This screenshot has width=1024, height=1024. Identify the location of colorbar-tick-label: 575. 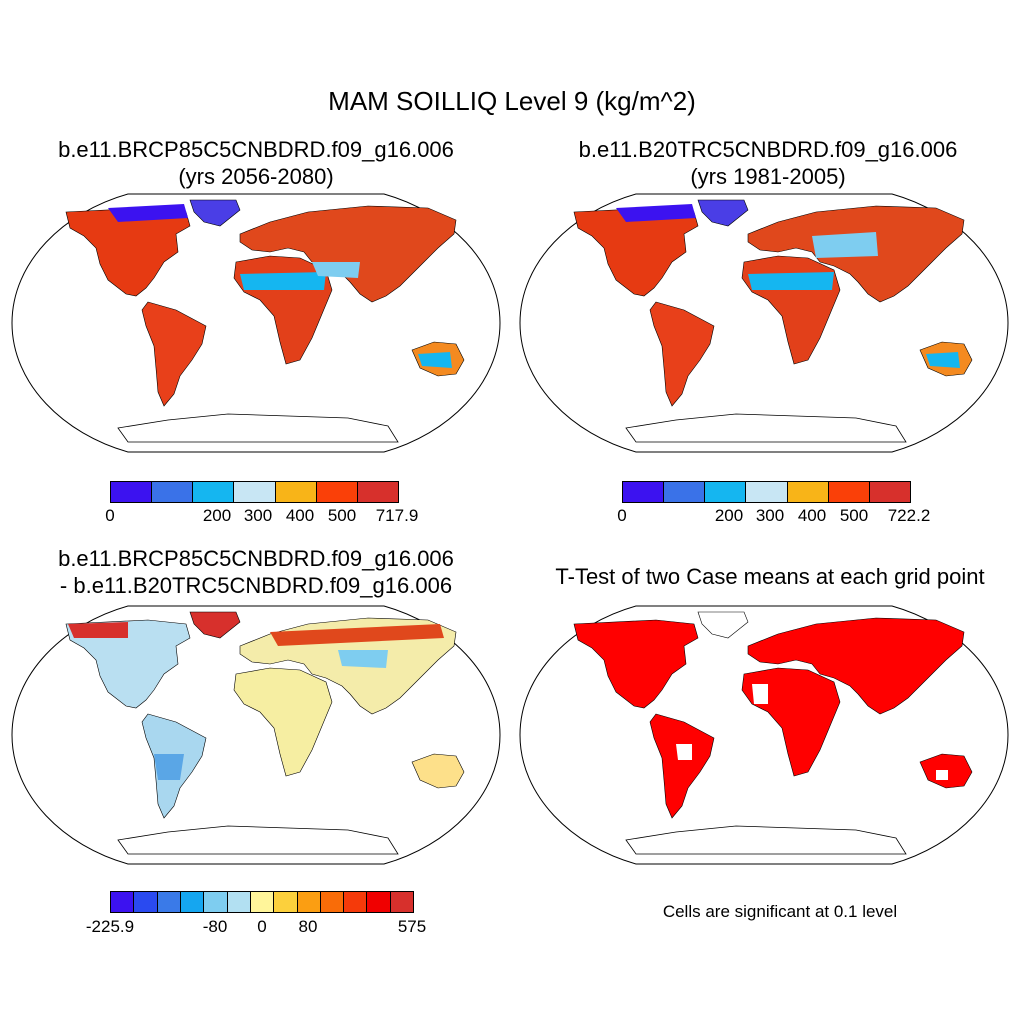
(412, 926).